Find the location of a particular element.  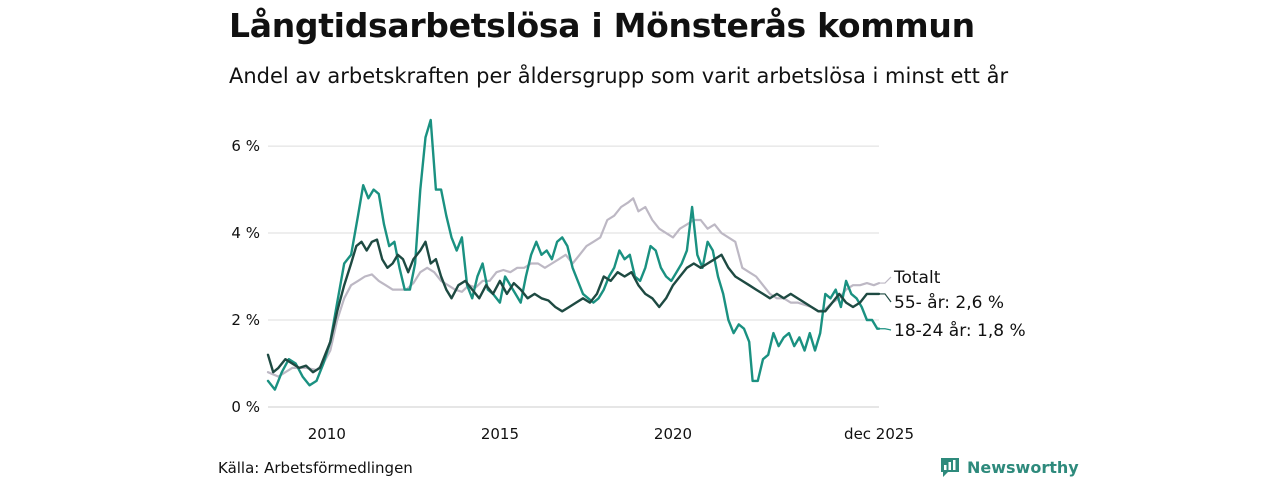

x-tick-label: dec 2025 is located at coordinates (879, 434).